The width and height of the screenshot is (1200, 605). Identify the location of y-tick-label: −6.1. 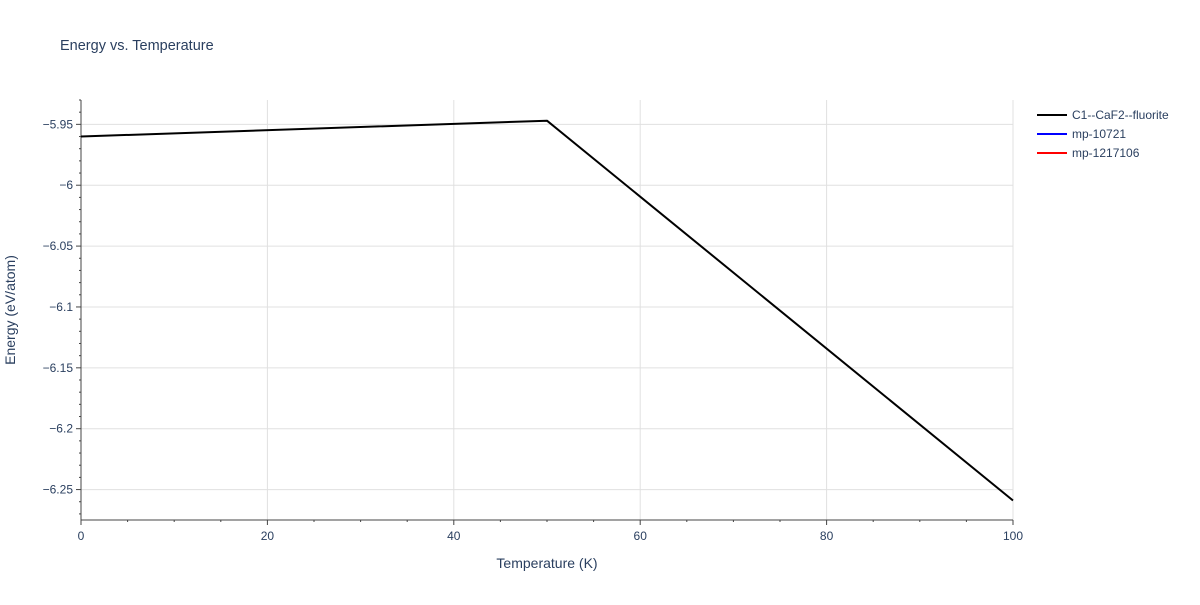
(61, 307).